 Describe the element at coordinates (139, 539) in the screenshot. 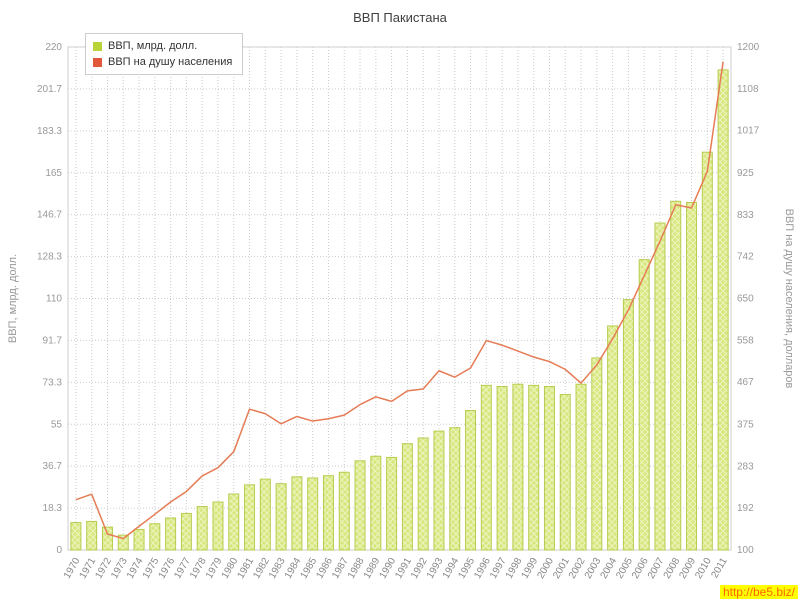

I see `gdp-bar-1974` at that location.